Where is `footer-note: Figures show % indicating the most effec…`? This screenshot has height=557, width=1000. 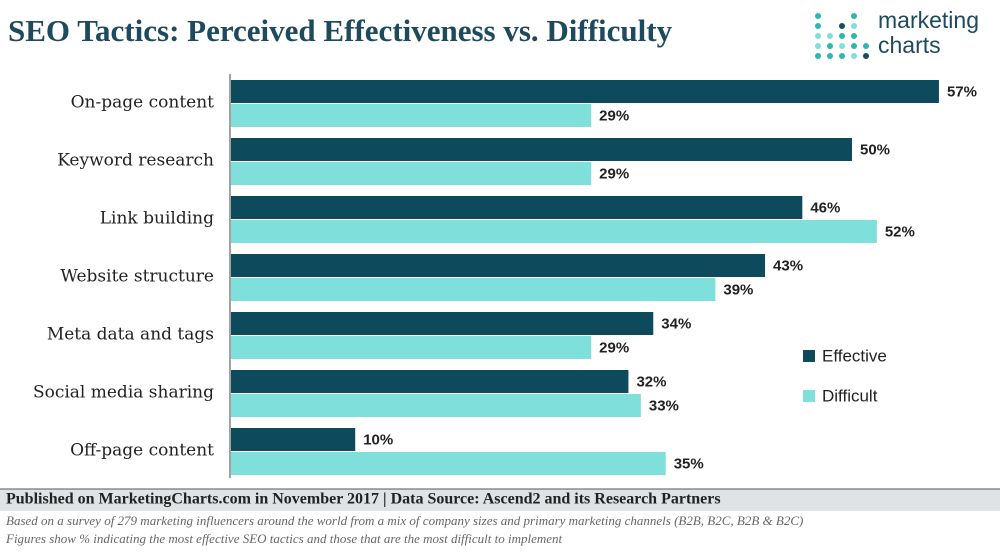 footer-note: Figures show % indicating the most effec… is located at coordinates (284, 538).